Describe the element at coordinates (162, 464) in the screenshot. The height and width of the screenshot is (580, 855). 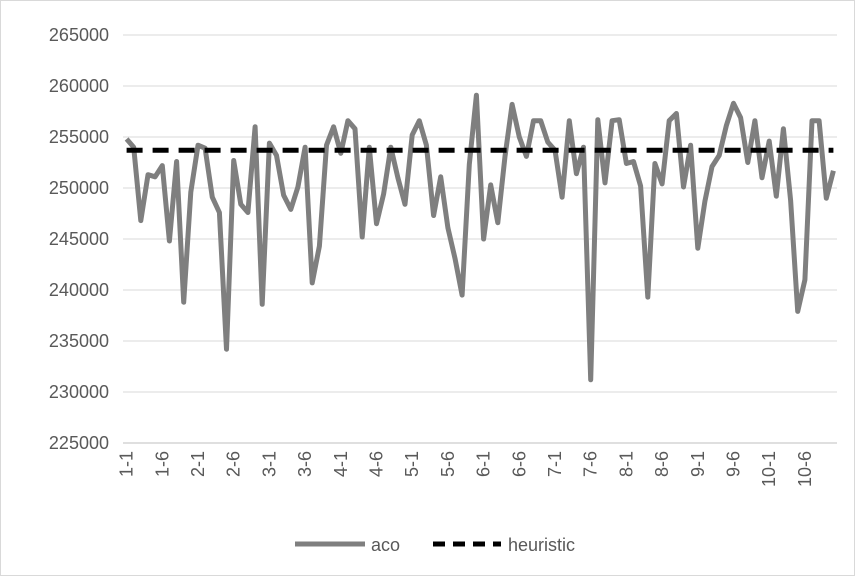
I see `x-tick-label: 1-6` at that location.